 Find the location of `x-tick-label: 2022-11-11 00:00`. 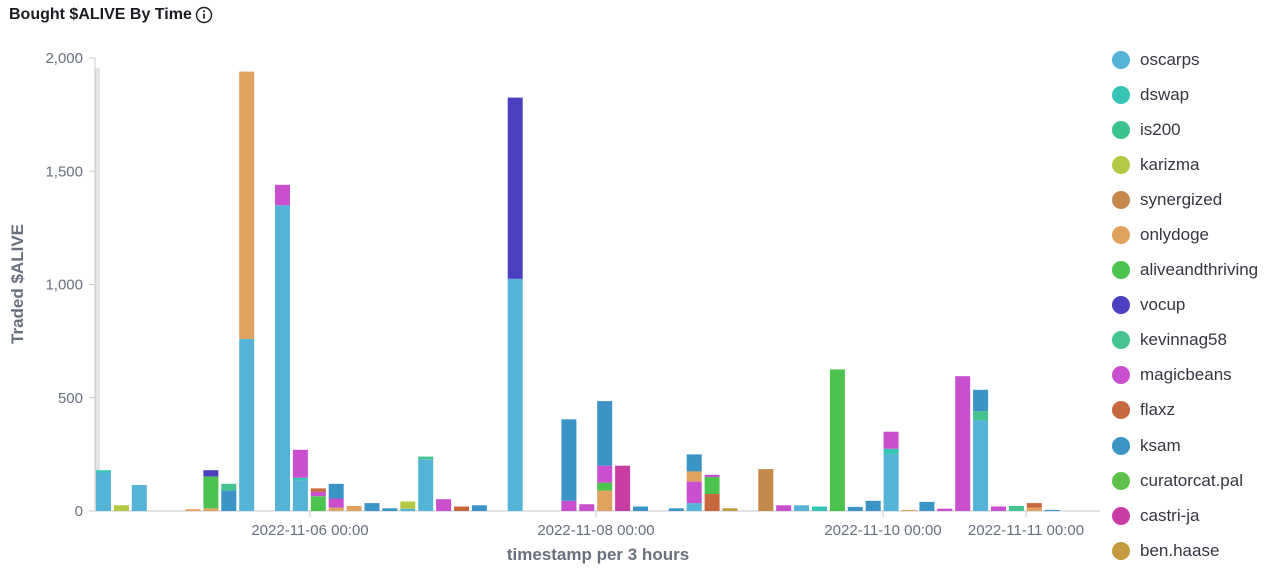

x-tick-label: 2022-11-11 00:00 is located at coordinates (1026, 530).